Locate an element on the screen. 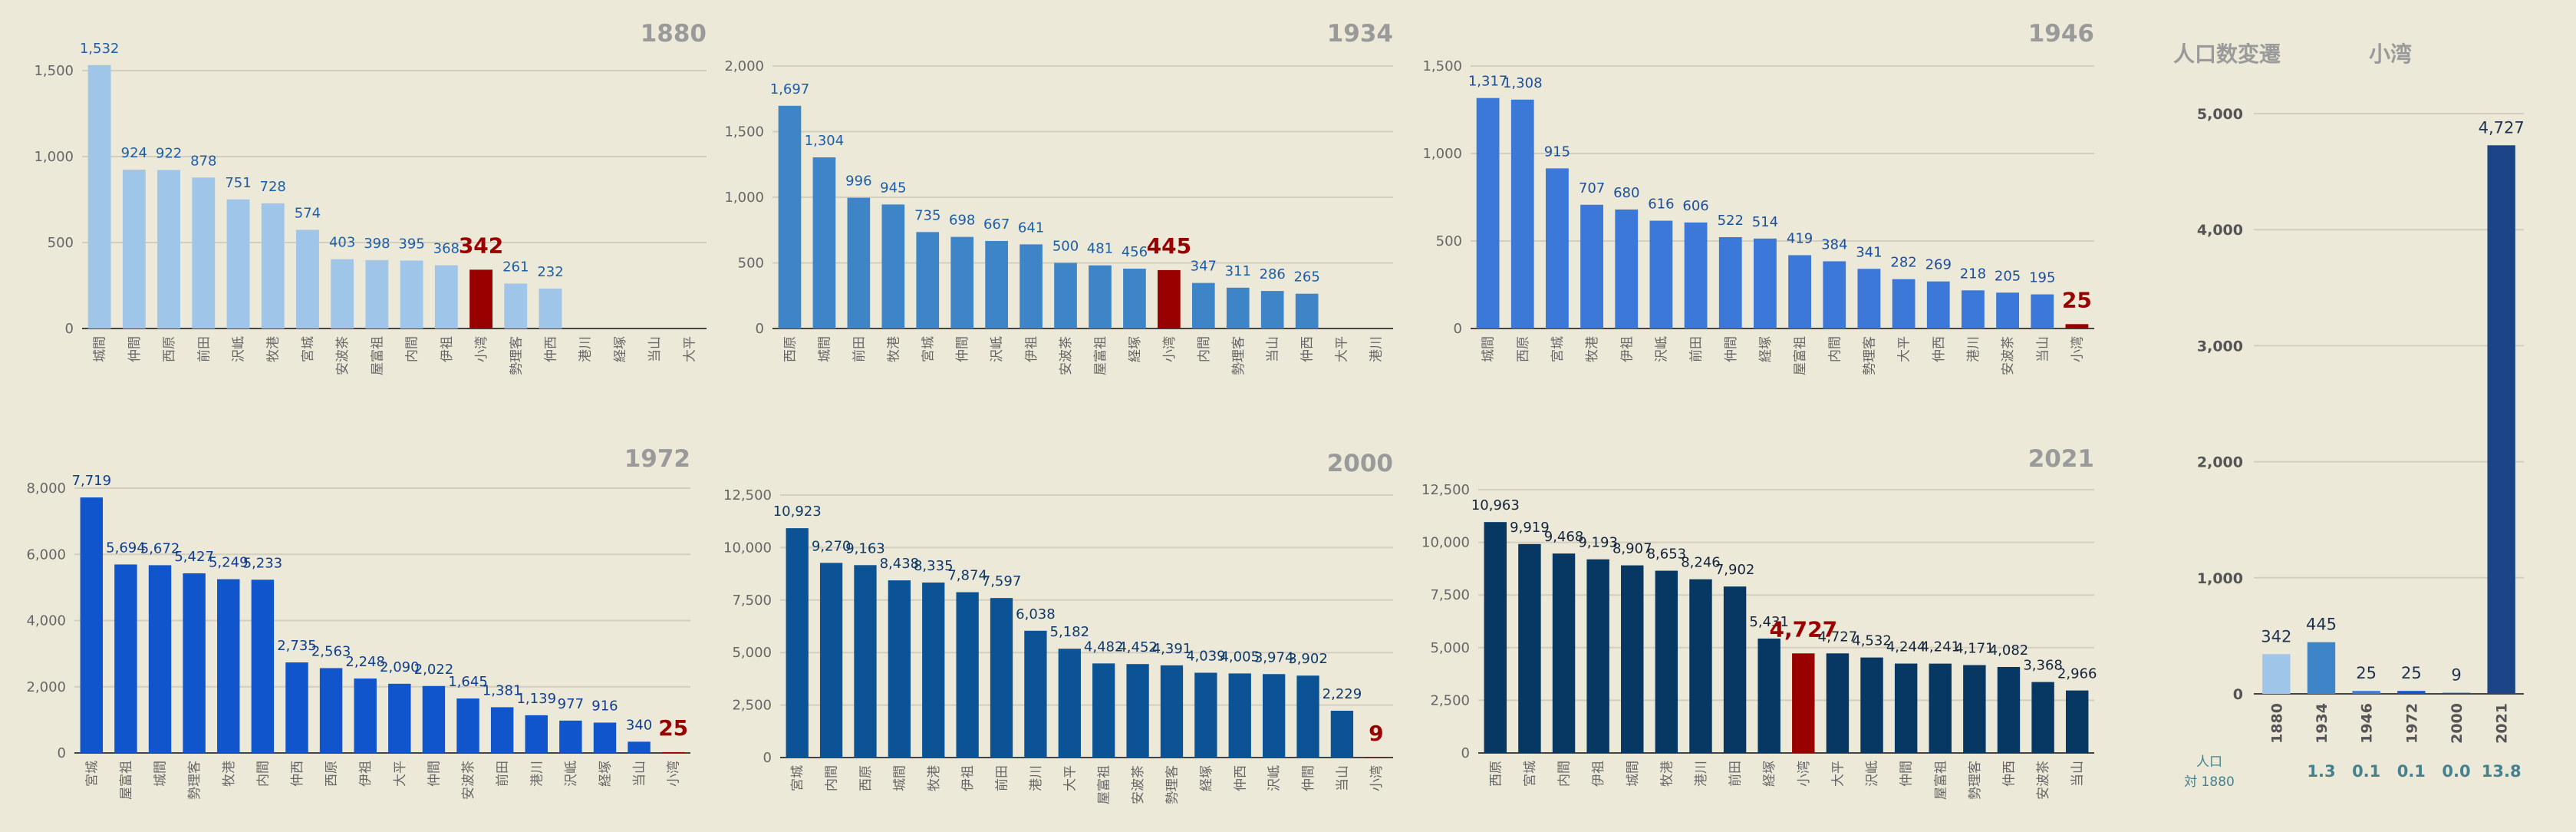 Image resolution: width=2576 pixels, height=832 pixels. value-label: 996 is located at coordinates (858, 182).